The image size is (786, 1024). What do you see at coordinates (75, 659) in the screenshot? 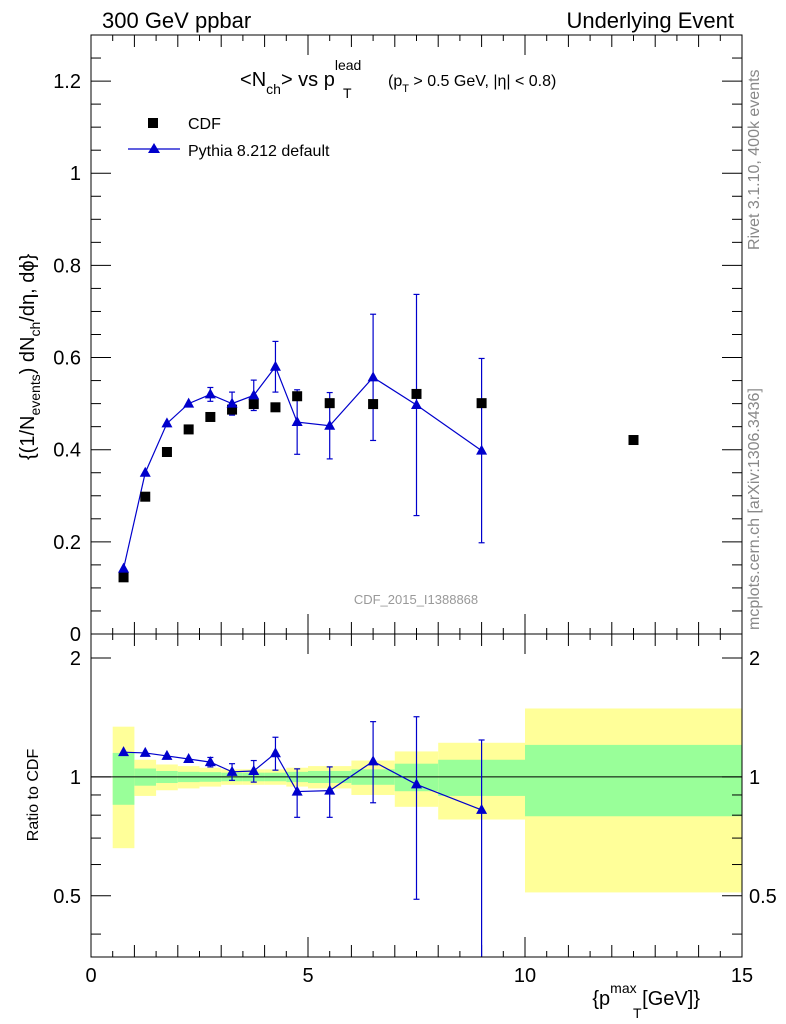
I see `ratio-ytick-label: 2` at bounding box center [75, 659].